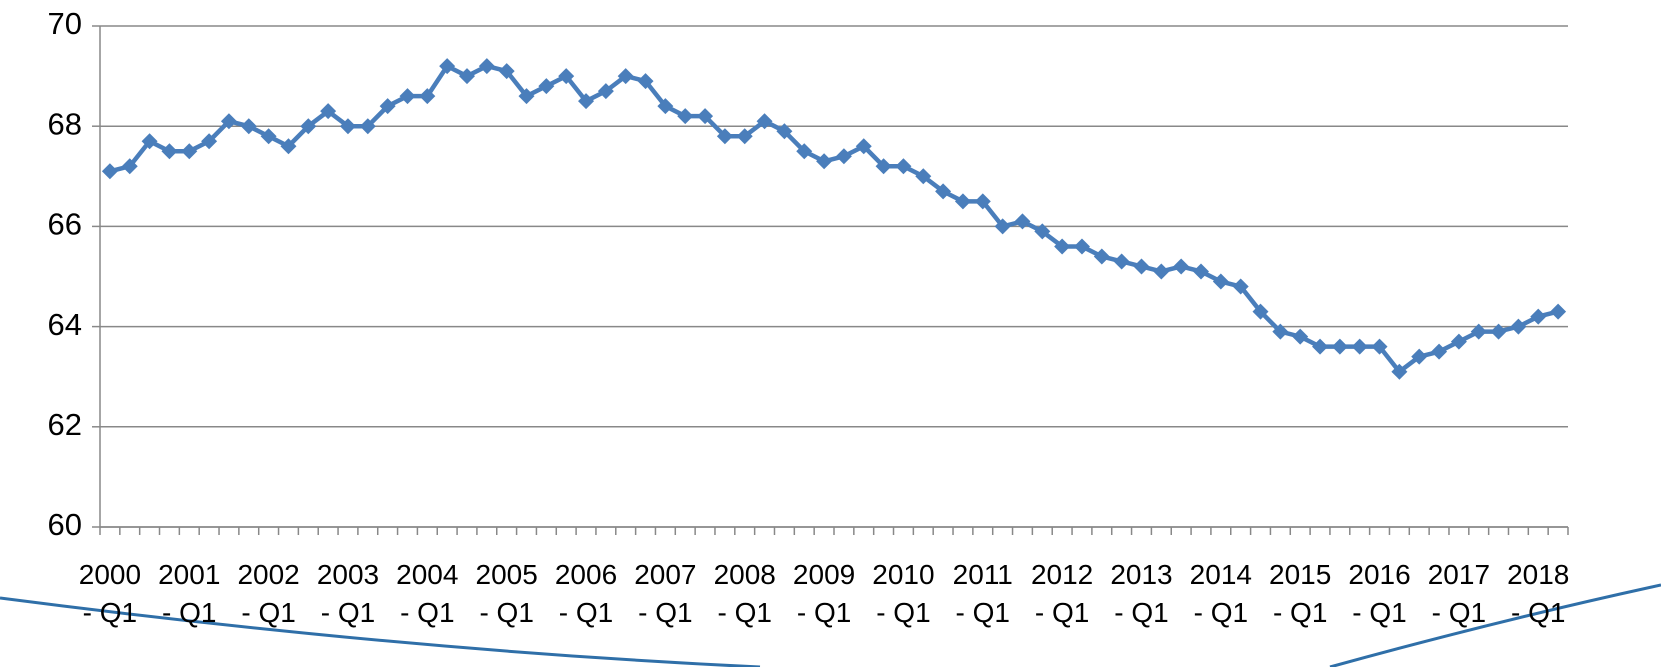  I want to click on x-tick-label: 2017 - Q1, so click(1459, 593).